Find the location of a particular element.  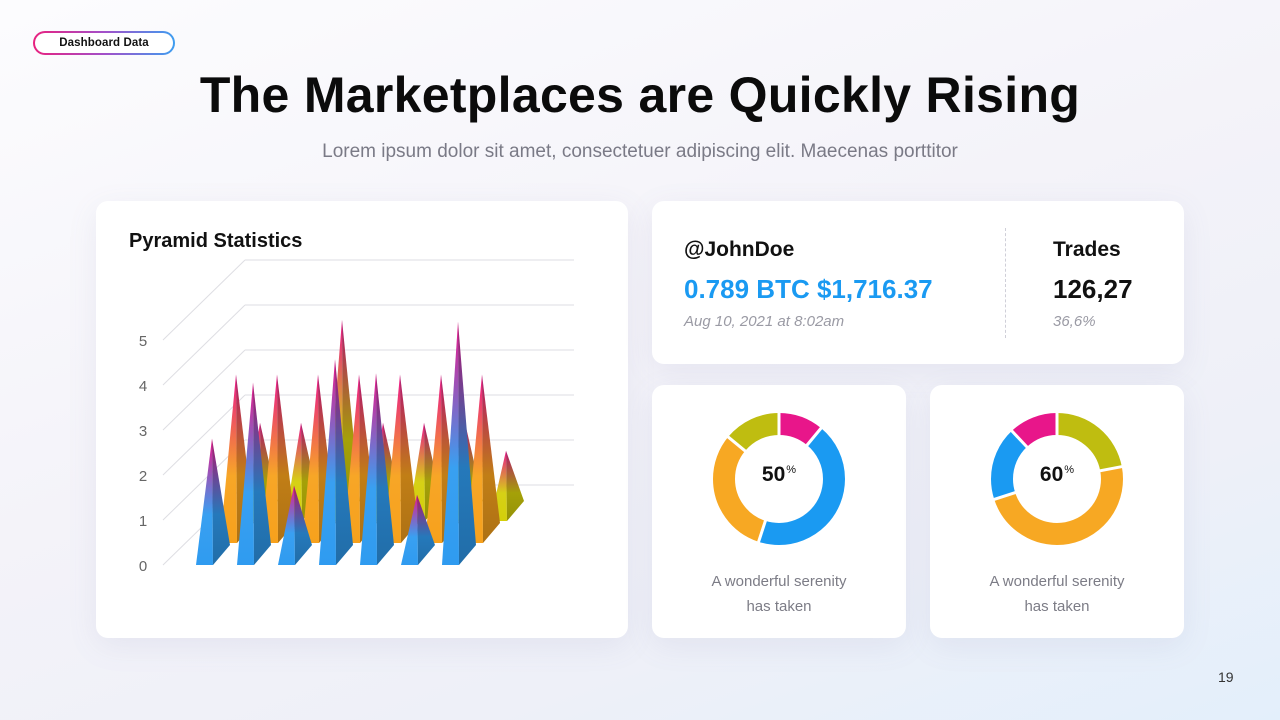

y-tick-label: 5 is located at coordinates (143, 341).